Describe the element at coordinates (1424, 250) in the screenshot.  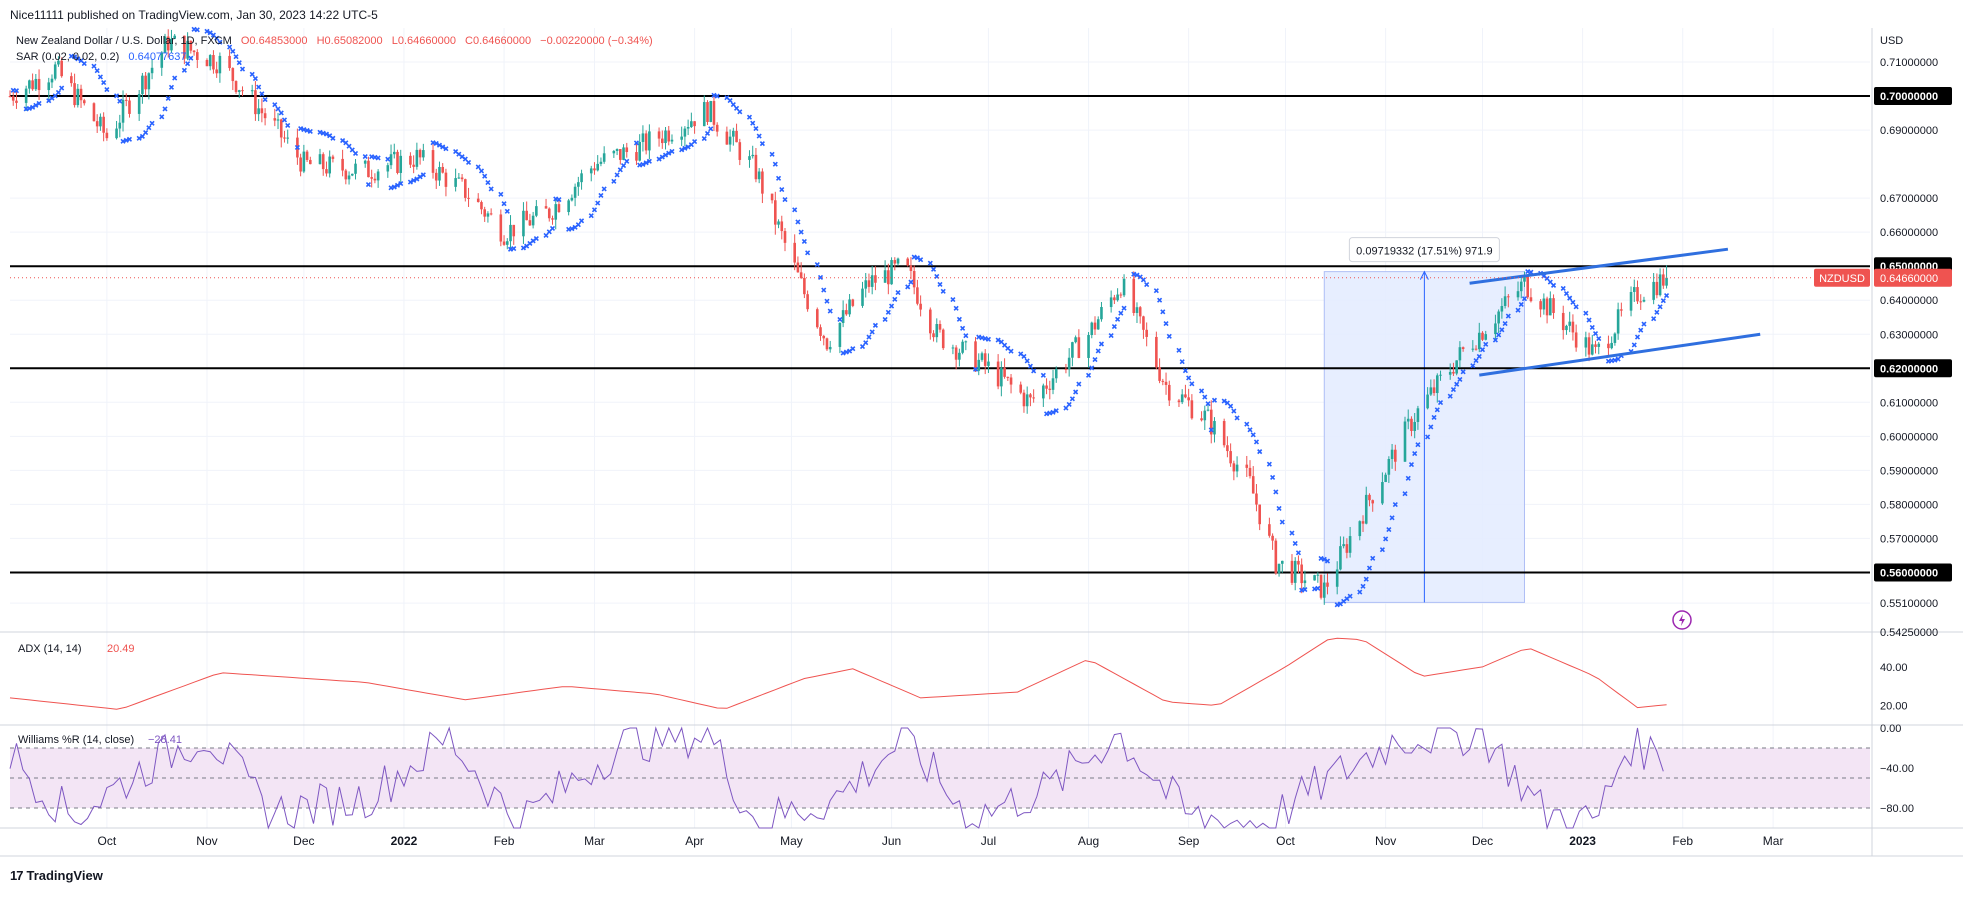
I see `measure-label-box` at that location.